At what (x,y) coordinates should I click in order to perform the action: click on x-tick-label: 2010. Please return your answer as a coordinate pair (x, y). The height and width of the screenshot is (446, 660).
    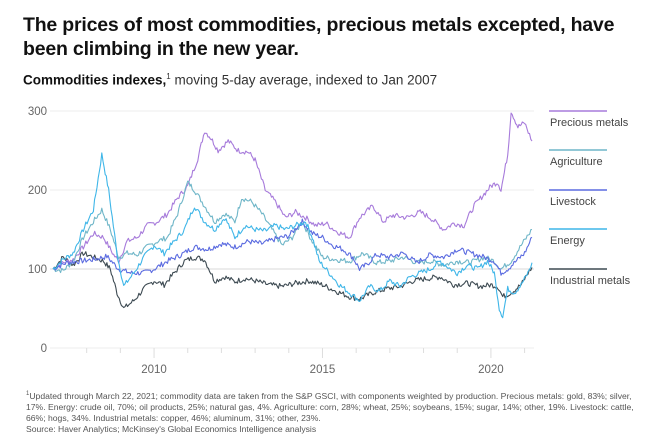
    Looking at the image, I should click on (154, 370).